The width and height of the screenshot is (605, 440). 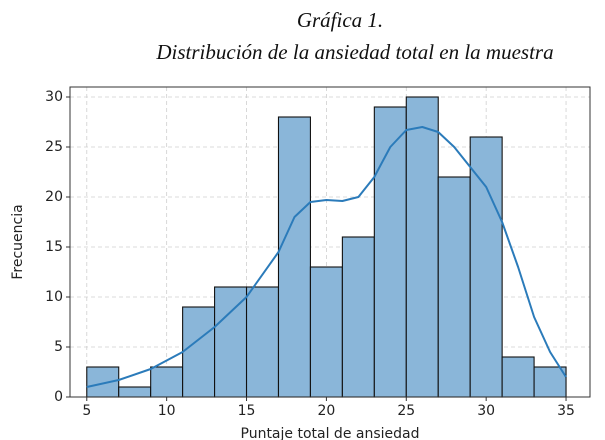 I want to click on x-tick-label: 20, so click(x=326, y=411).